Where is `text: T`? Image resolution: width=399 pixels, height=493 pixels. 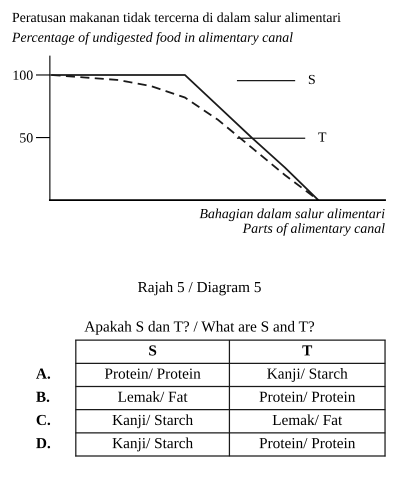 text: T is located at coordinates (307, 350).